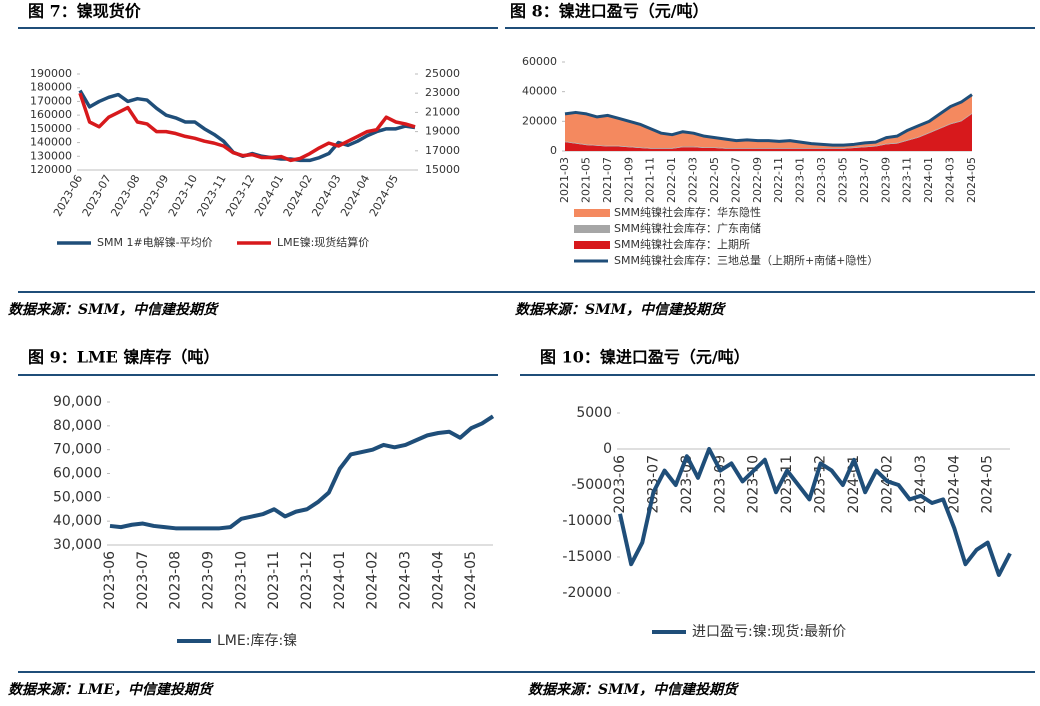 Image resolution: width=1040 pixels, height=706 pixels. What do you see at coordinates (539, 120) in the screenshot?
I see `y-tick-label: 20000` at bounding box center [539, 120].